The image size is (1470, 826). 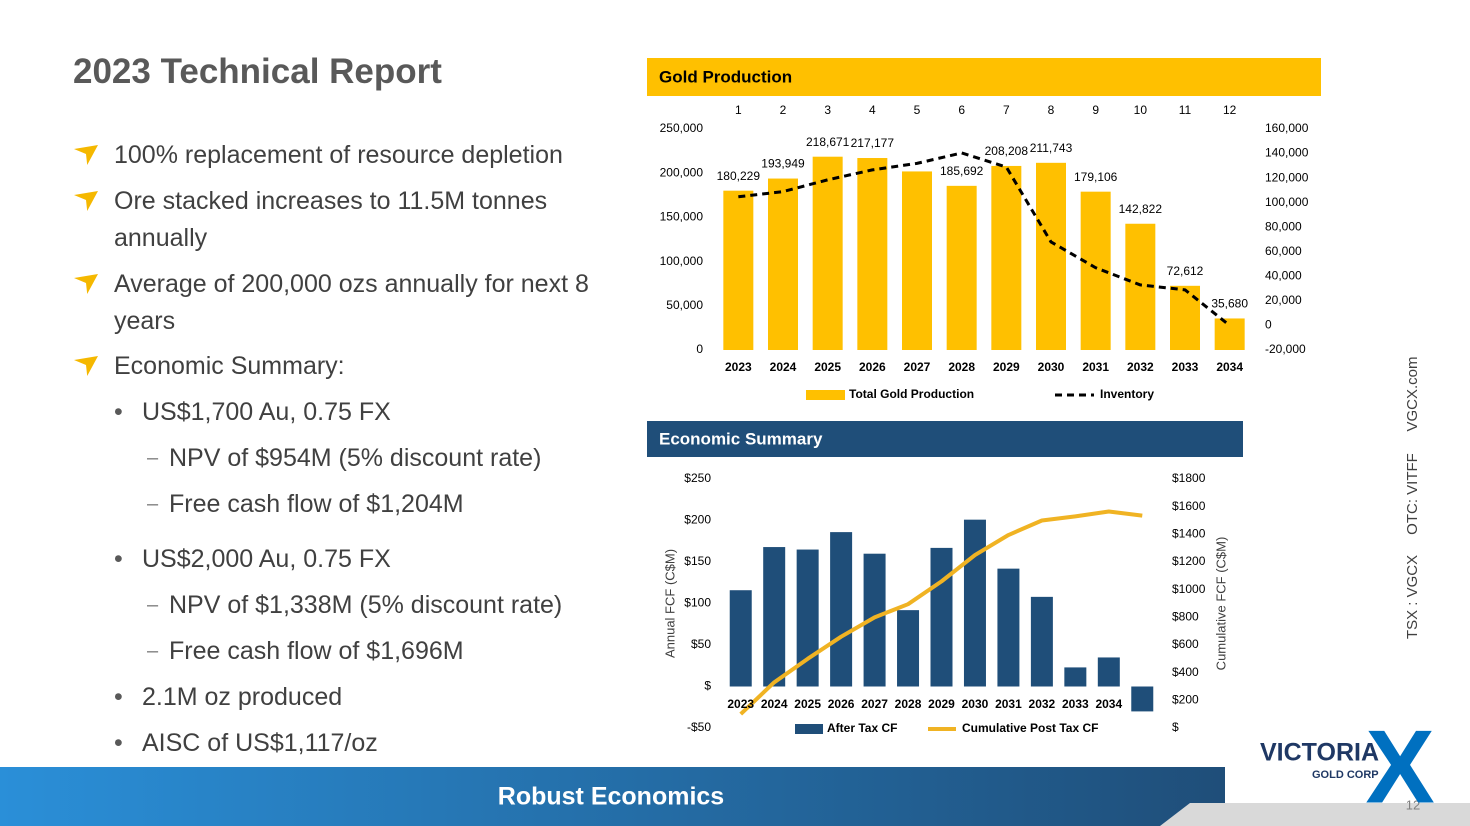 What do you see at coordinates (1189, 561) in the screenshot?
I see `y2-tick-label: $1200` at bounding box center [1189, 561].